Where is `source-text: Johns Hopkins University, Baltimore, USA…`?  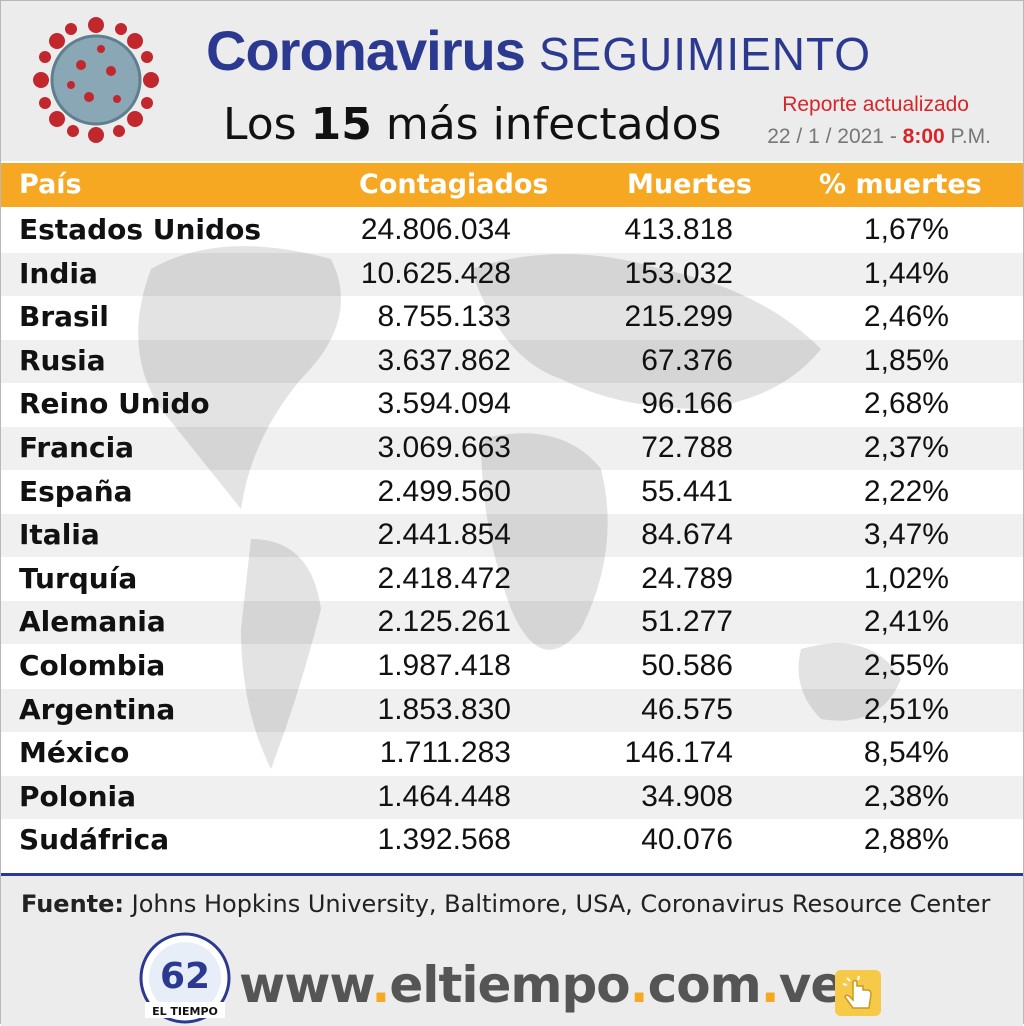 source-text: Johns Hopkins University, Baltimore, USA… is located at coordinates (561, 904).